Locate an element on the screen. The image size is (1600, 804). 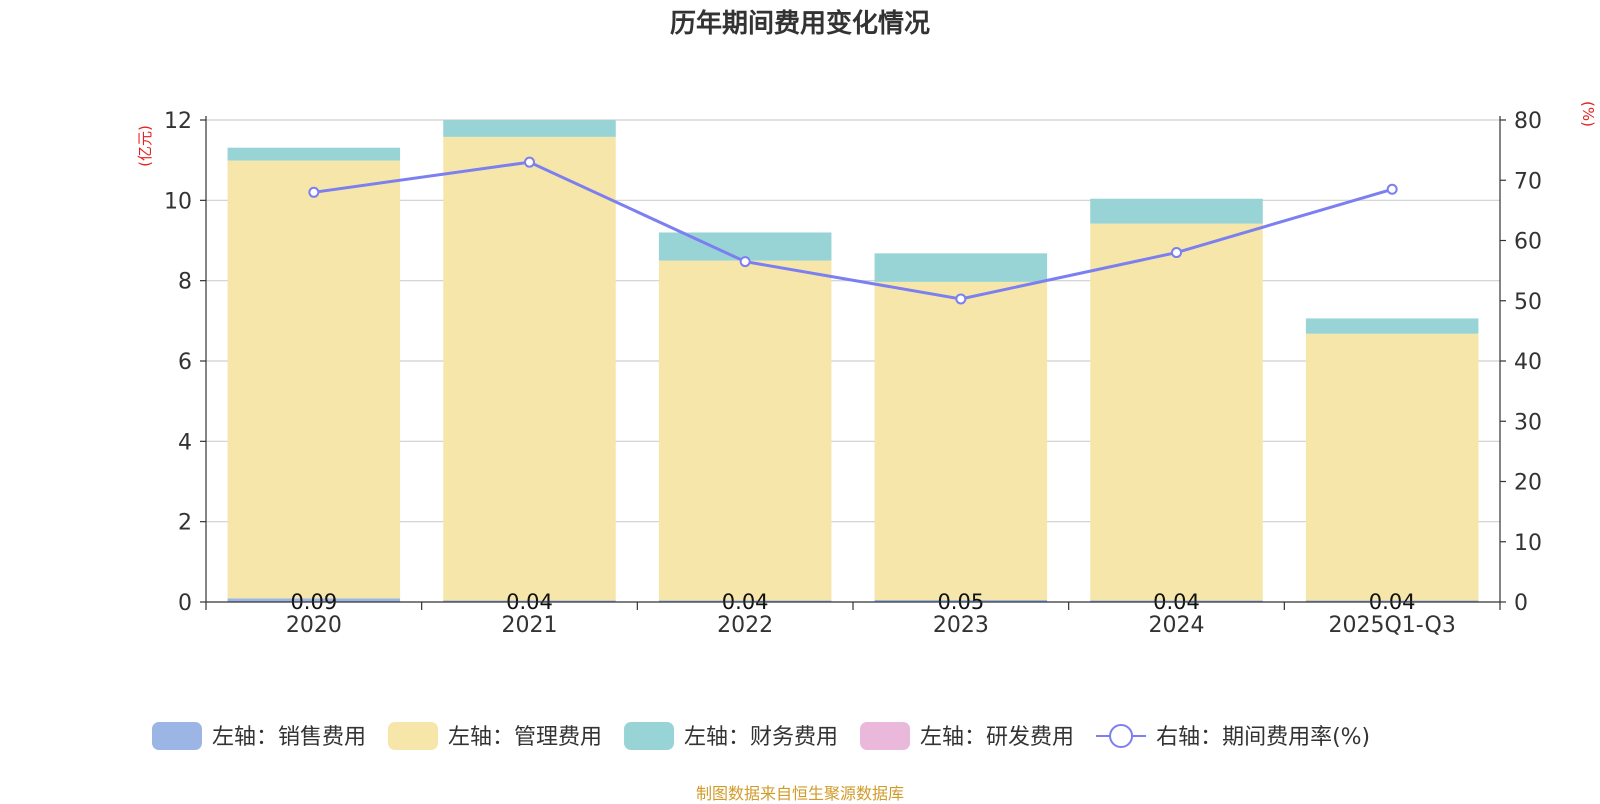
legend-label: 左轴：销售费用 is located at coordinates (289, 737).